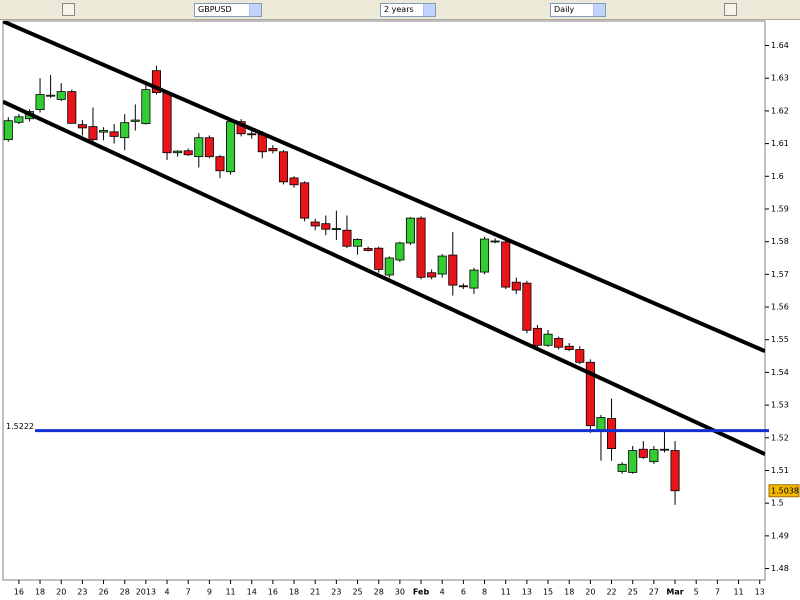  Describe the element at coordinates (780, 535) in the screenshot. I see `y-tick-label: 1.49` at that location.